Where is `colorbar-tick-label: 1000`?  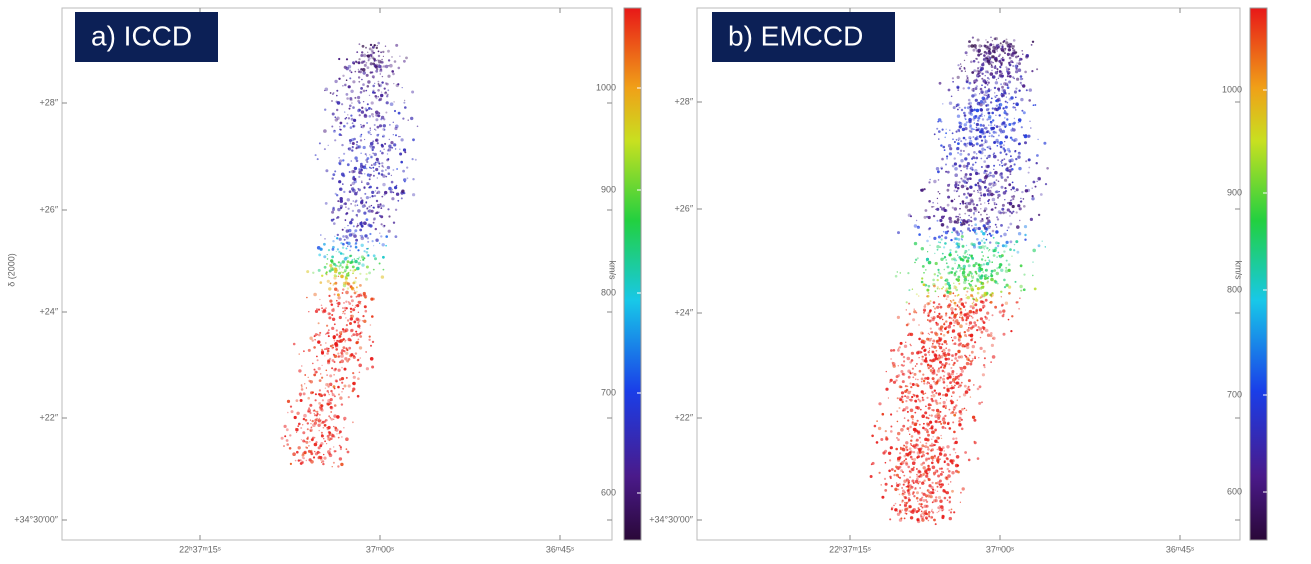
colorbar-tick-label: 1000 is located at coordinates (606, 87).